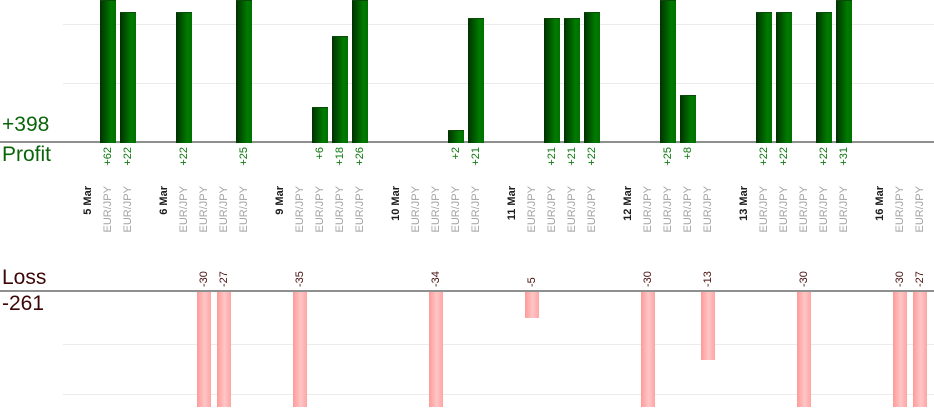 This screenshot has height=420, width=934. Describe the element at coordinates (320, 153) in the screenshot. I see `profit-bar-value: +6` at that location.